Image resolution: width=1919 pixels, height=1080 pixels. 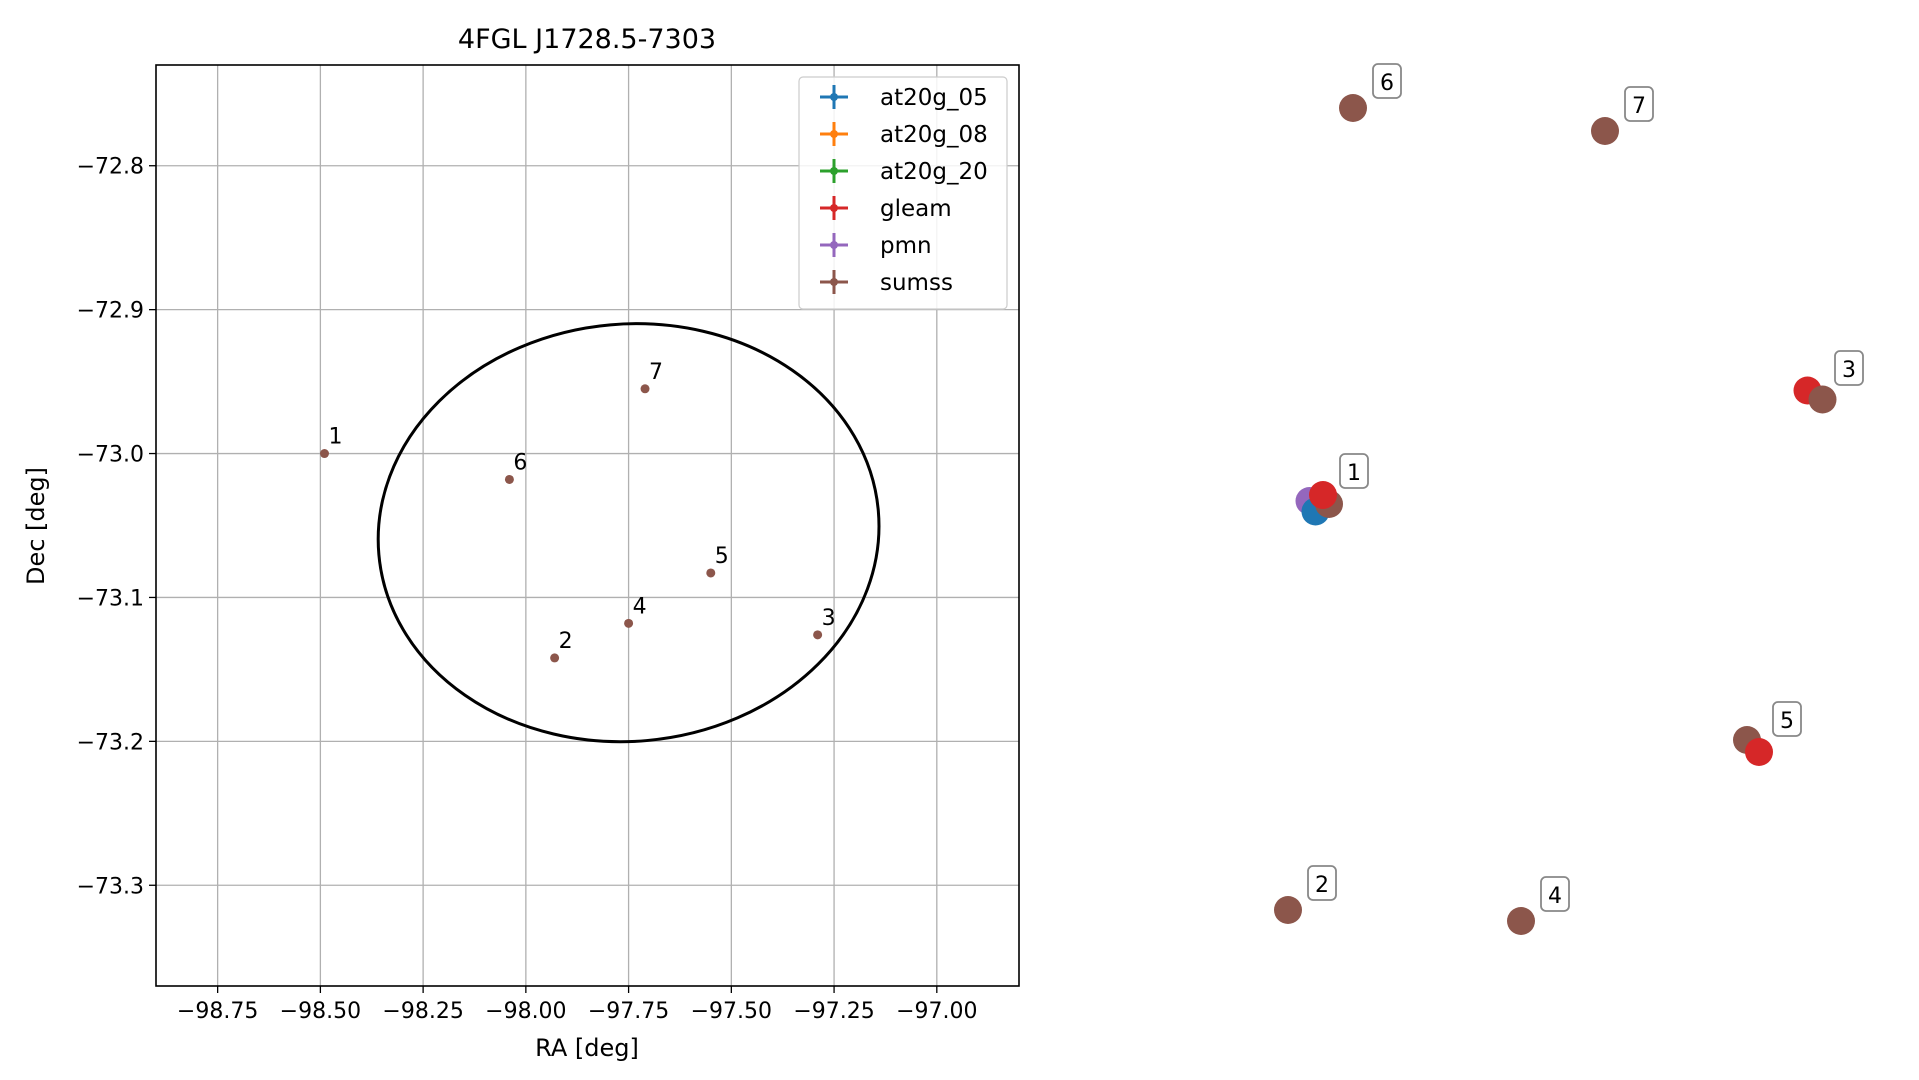 I want to click on legend-label: at20g_05, so click(x=934, y=98).